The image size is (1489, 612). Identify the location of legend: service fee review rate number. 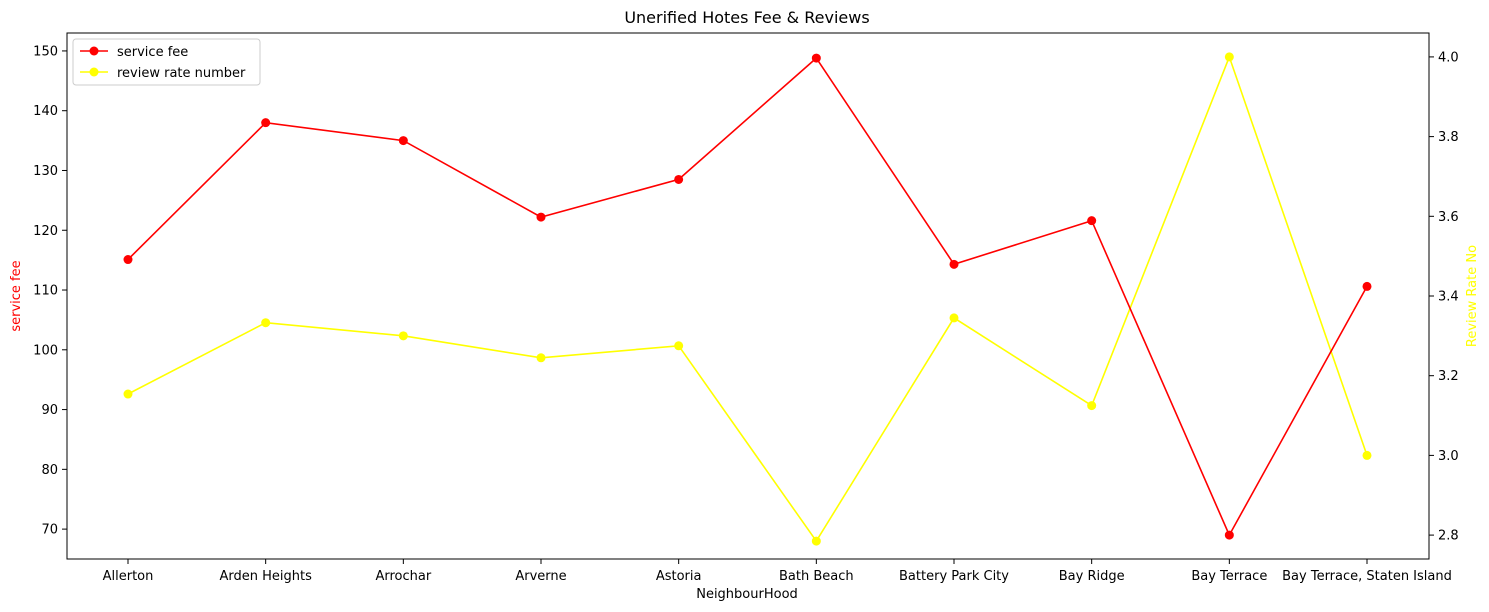
(166, 62).